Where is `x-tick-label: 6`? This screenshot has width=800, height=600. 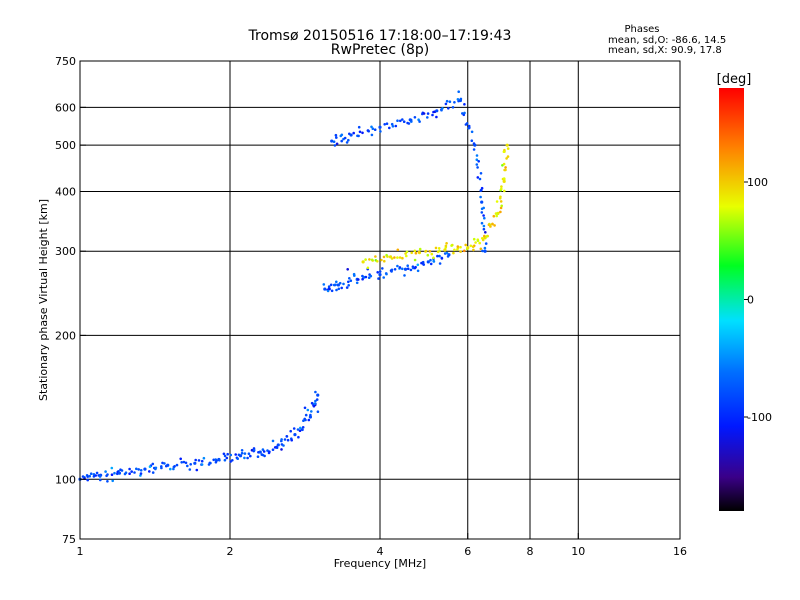 x-tick-label: 6 is located at coordinates (467, 551).